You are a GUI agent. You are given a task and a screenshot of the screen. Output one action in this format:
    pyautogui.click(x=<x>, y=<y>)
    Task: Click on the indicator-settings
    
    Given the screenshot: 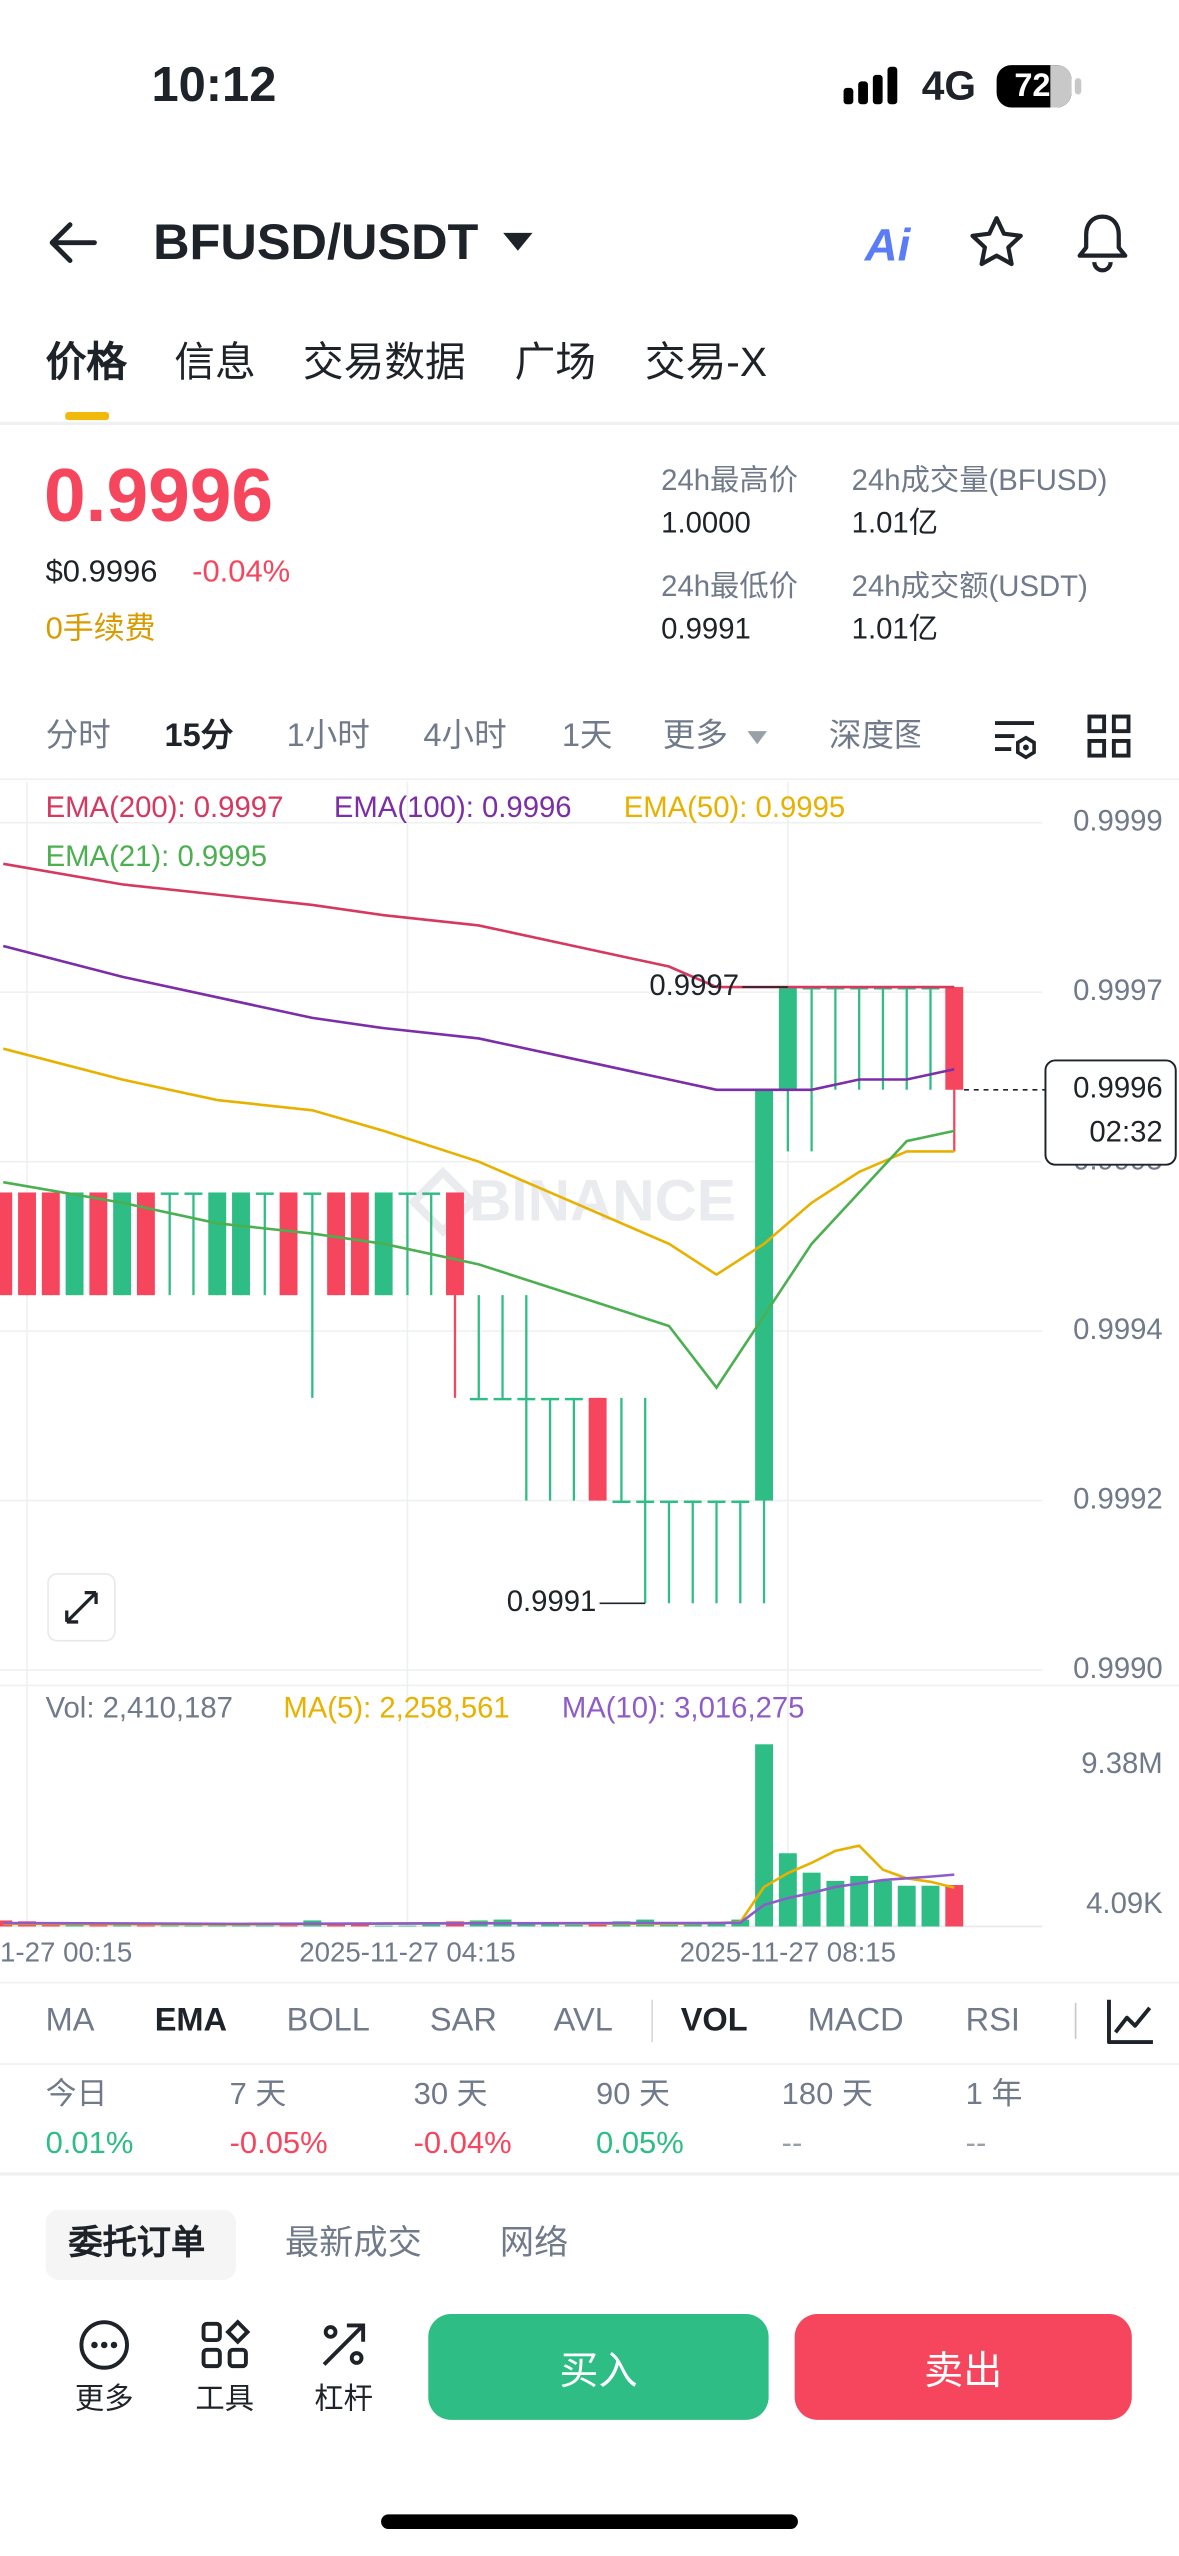 What is the action you would take?
    pyautogui.click(x=1130, y=2020)
    